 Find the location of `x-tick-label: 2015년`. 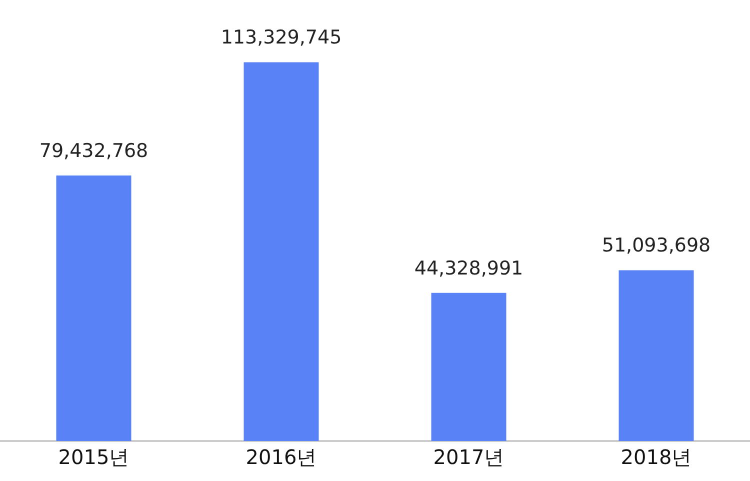

x-tick-label: 2015년 is located at coordinates (94, 457).